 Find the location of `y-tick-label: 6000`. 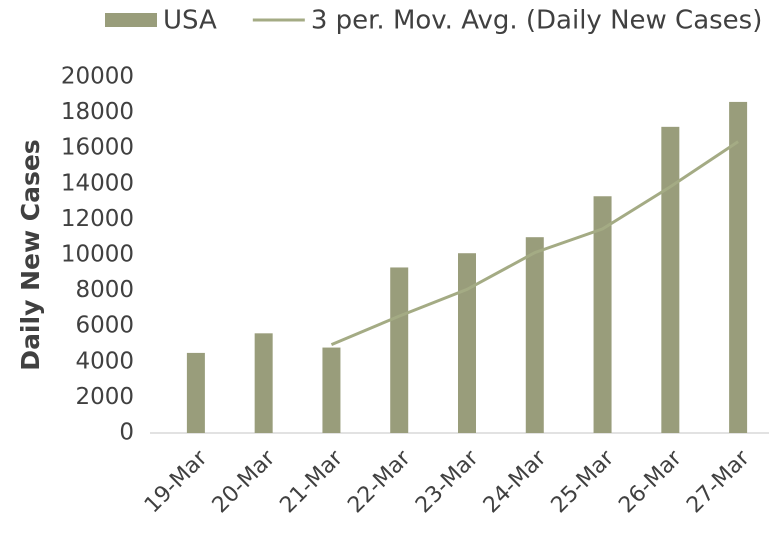

y-tick-label: 6000 is located at coordinates (104, 326).